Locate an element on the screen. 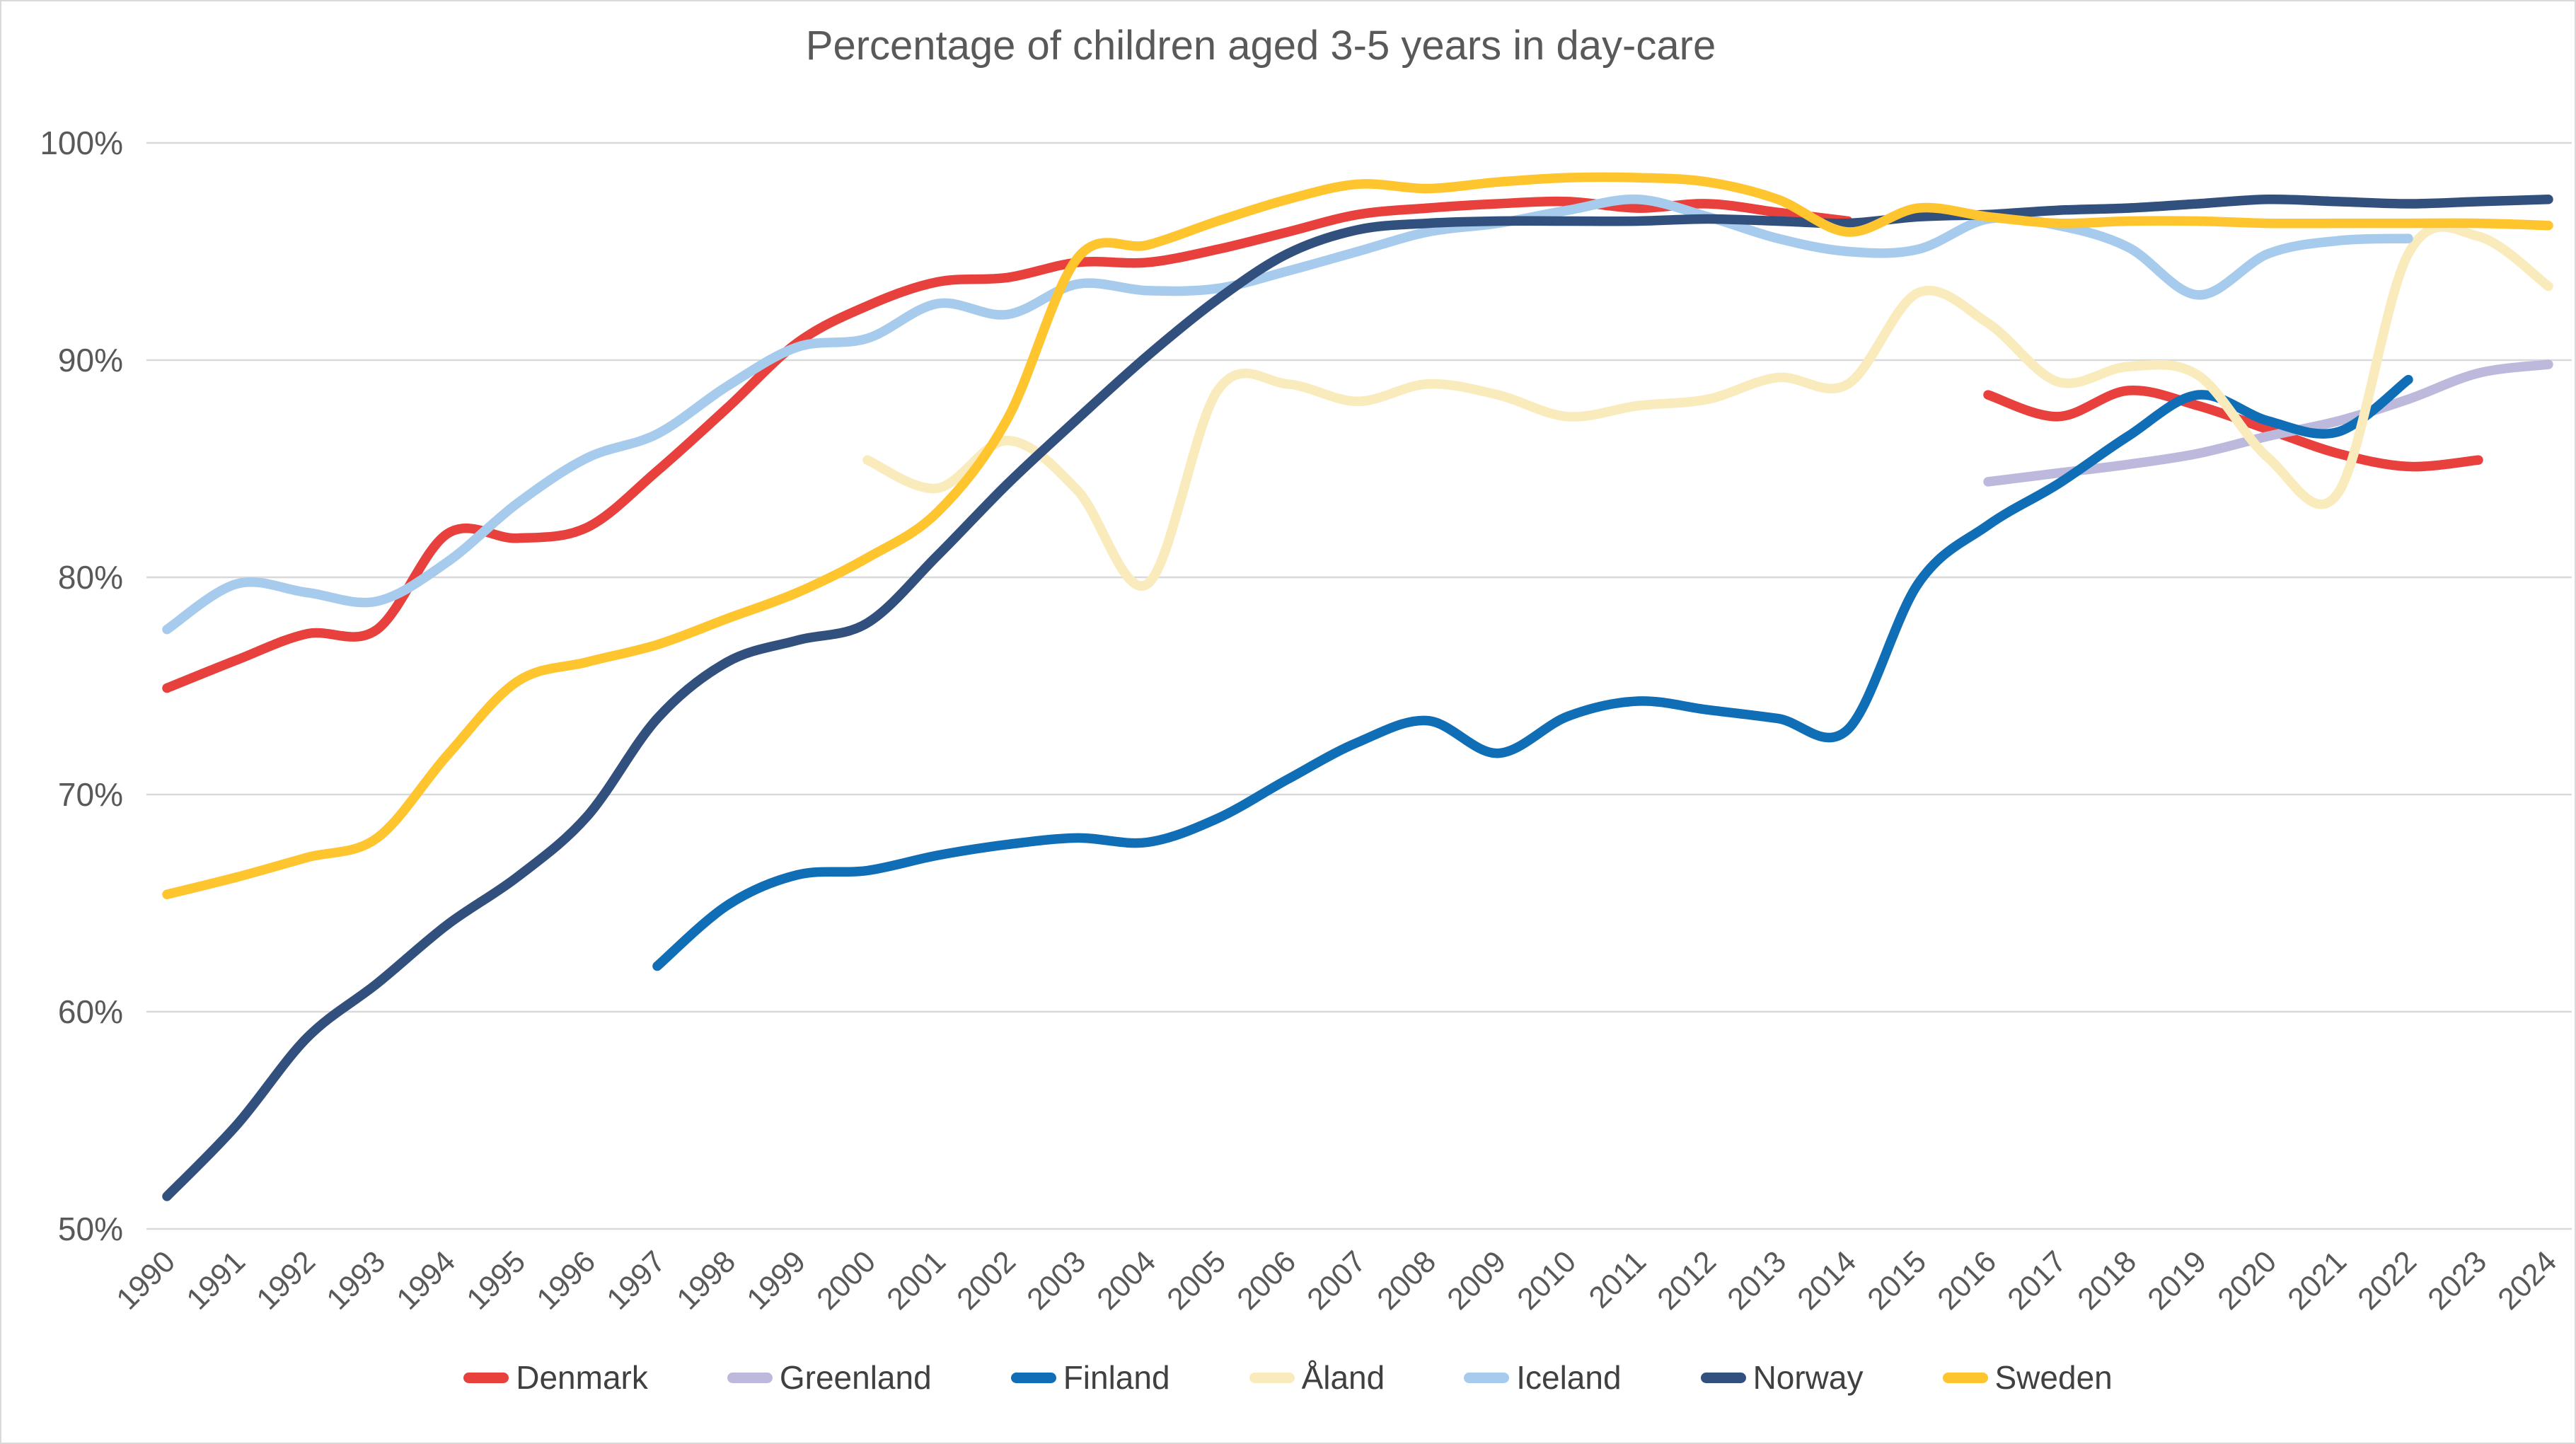  x-tick-label-2019: 2019 is located at coordinates (2177, 1280).